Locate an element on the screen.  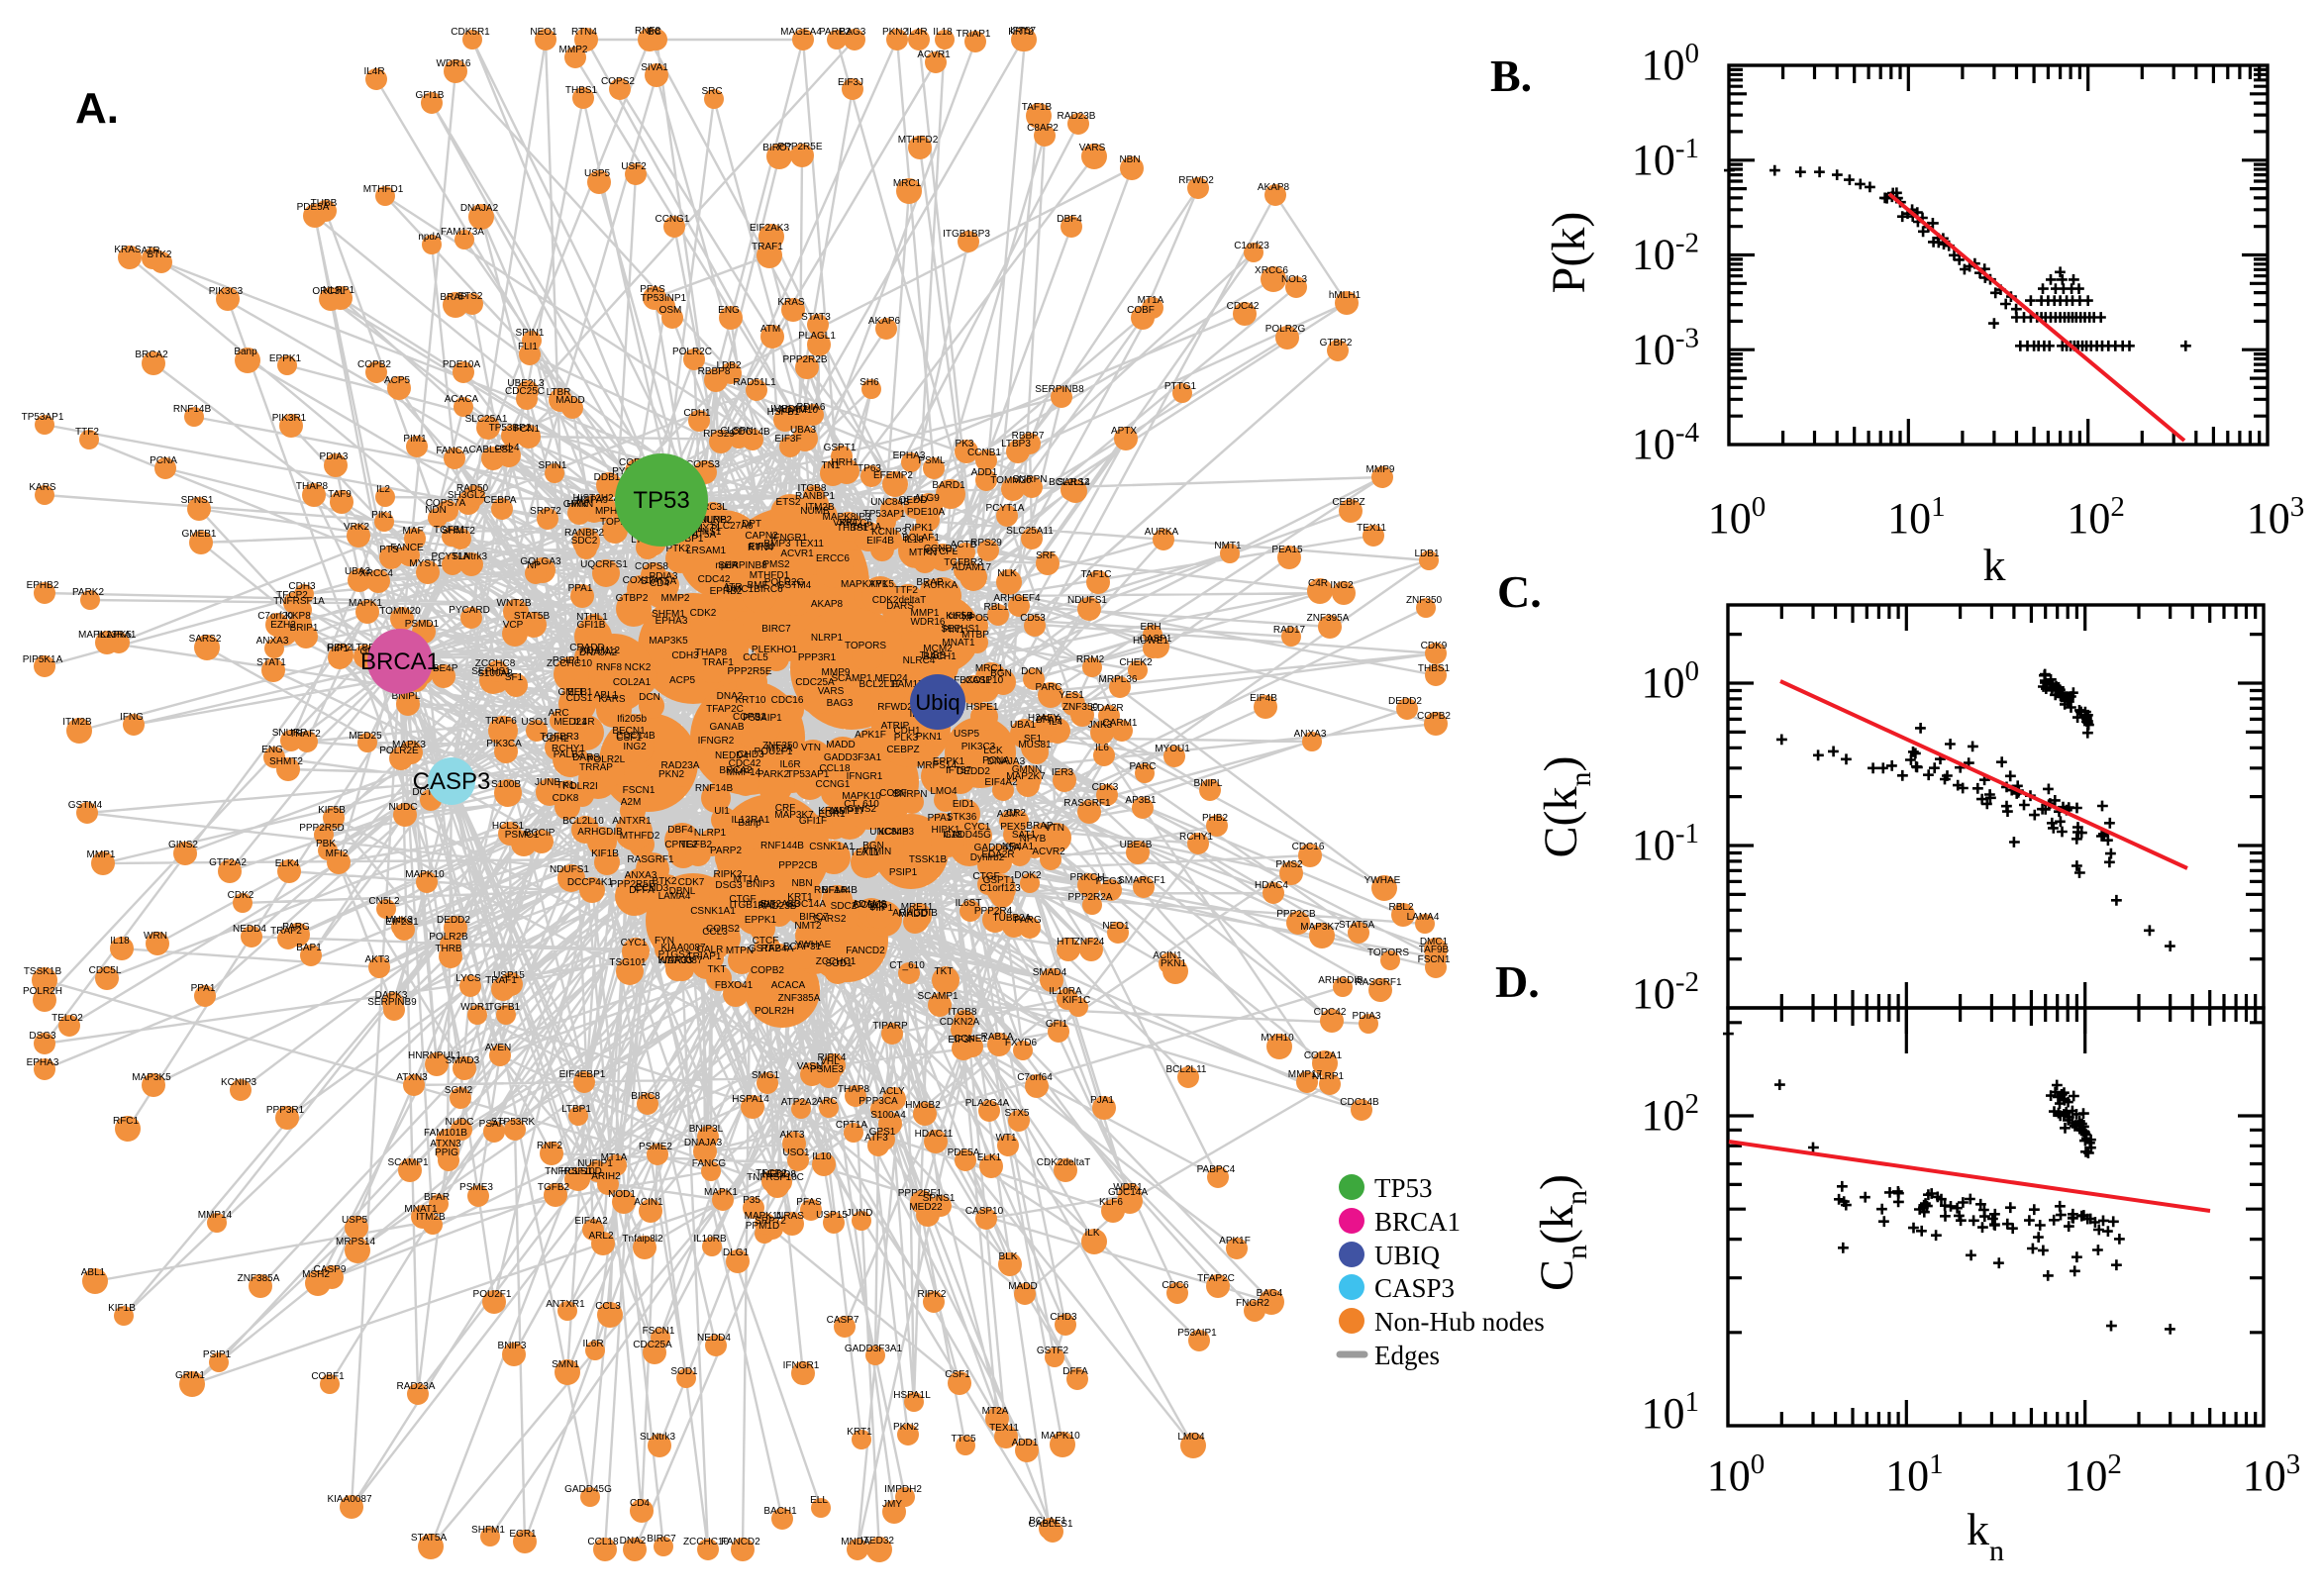
svg-text: TAF9 is located at coordinates (340, 494).